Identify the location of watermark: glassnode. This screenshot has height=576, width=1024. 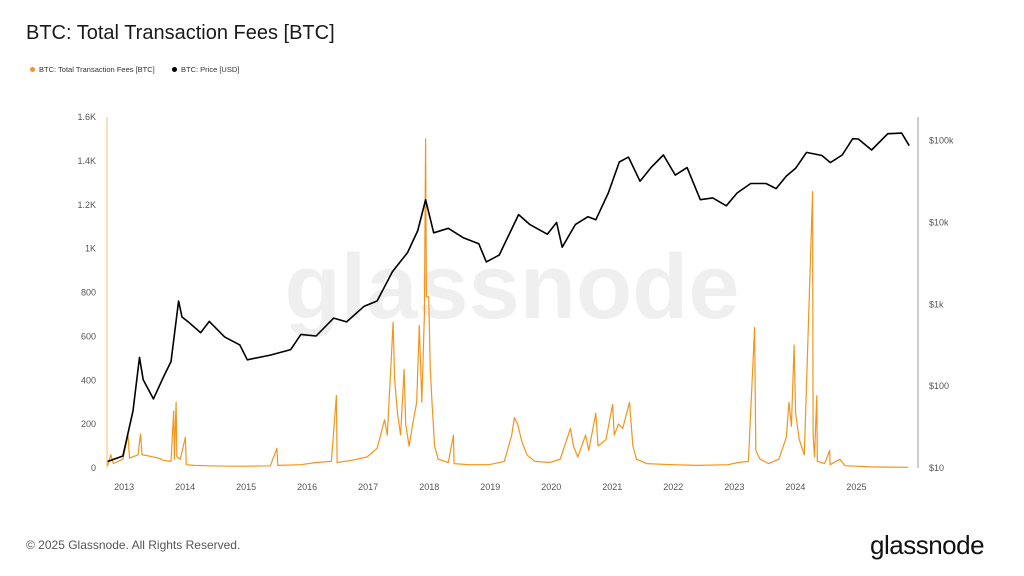
(511, 287).